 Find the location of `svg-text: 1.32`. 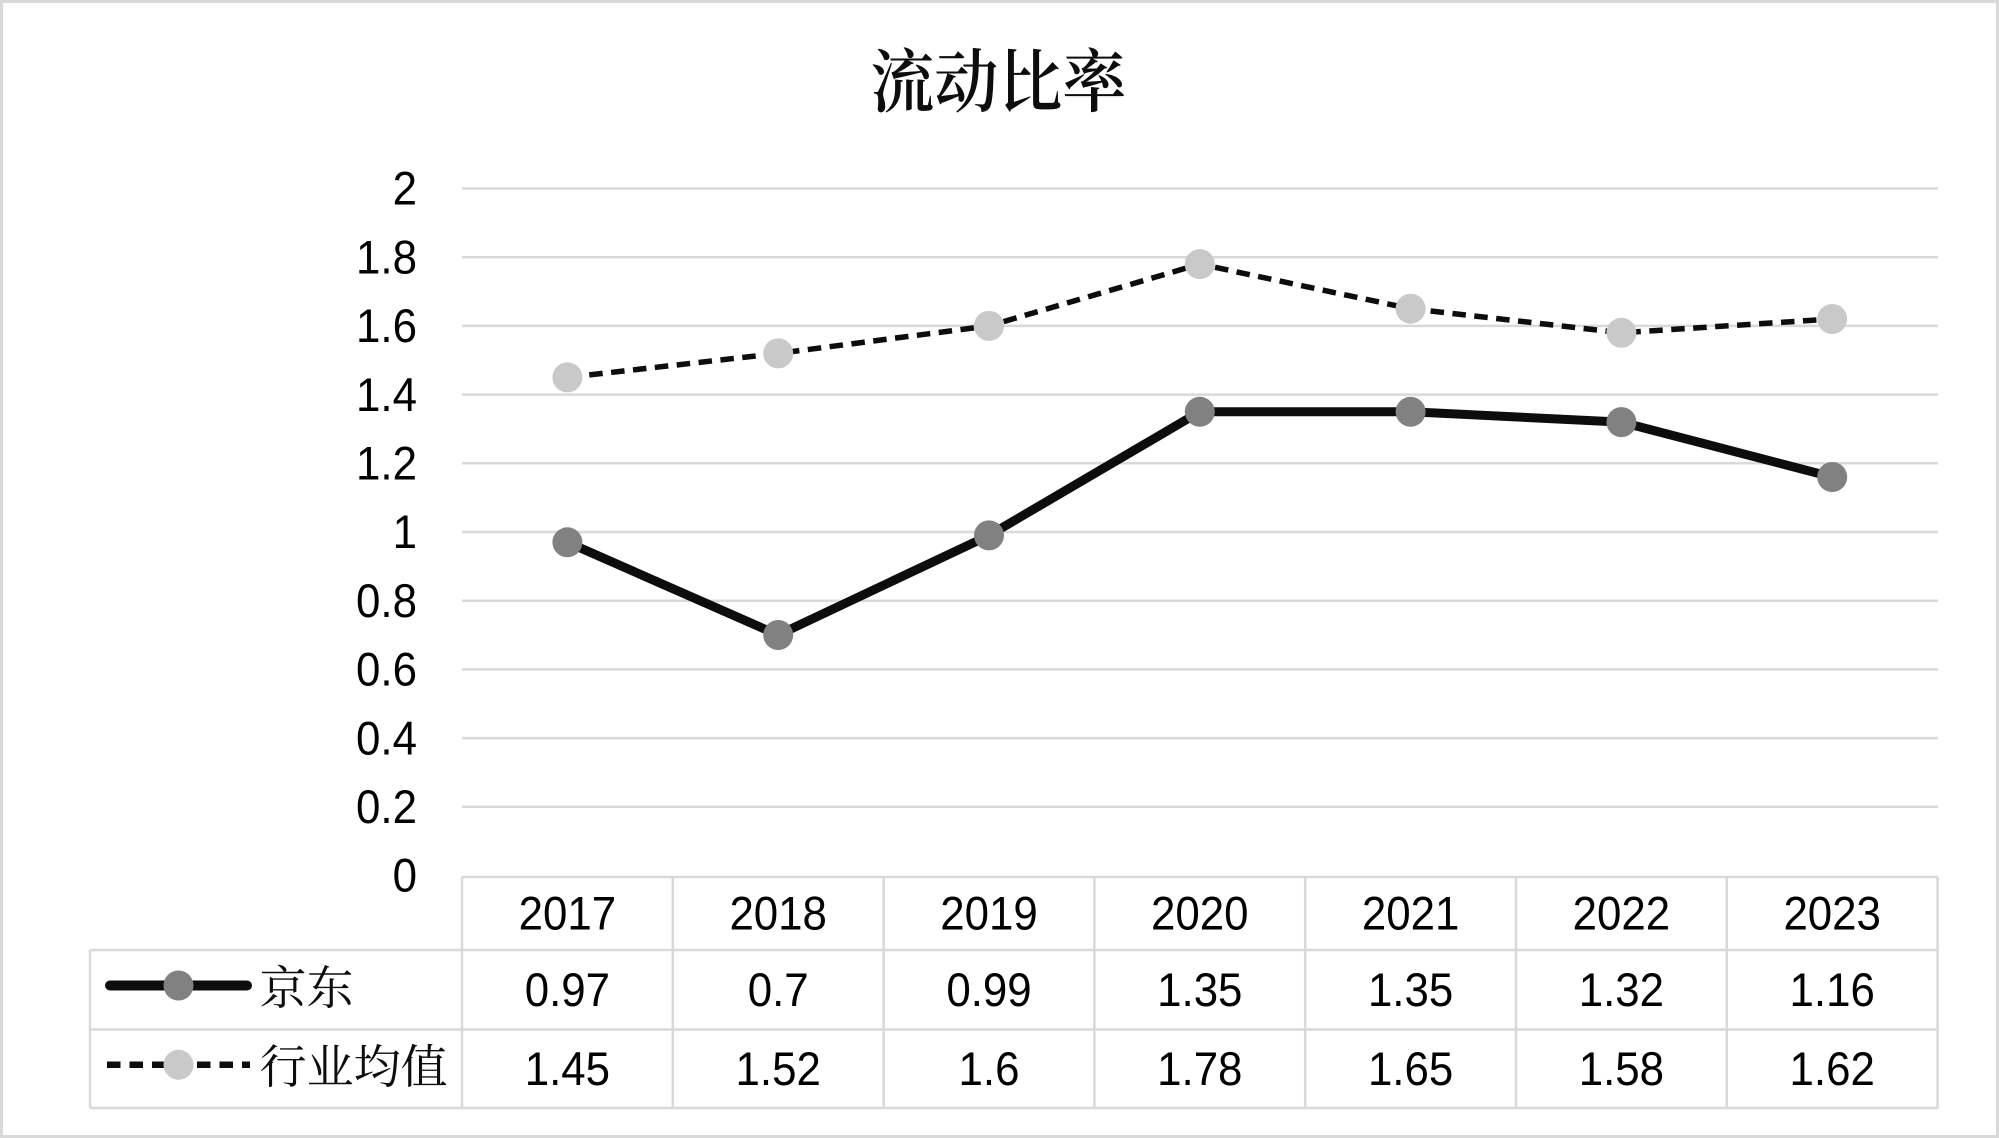

svg-text: 1.32 is located at coordinates (1621, 989).